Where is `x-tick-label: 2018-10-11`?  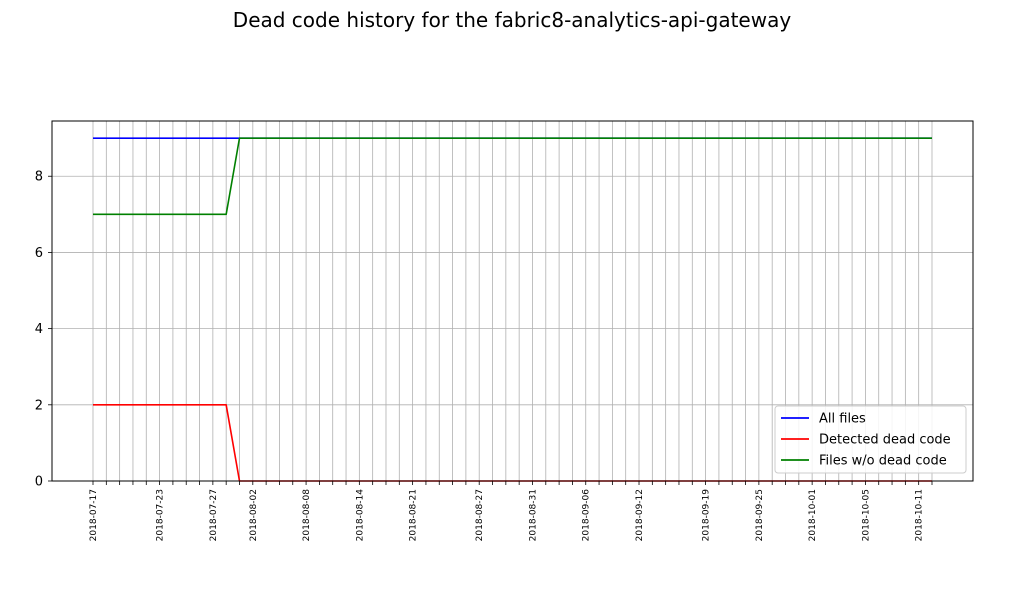 x-tick-label: 2018-10-11 is located at coordinates (920, 515).